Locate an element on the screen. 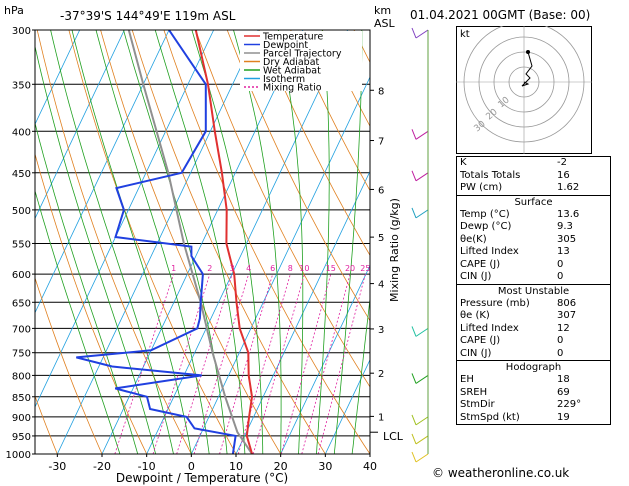 The height and width of the screenshot is (486, 629). index-value: 305 is located at coordinates (567, 239).